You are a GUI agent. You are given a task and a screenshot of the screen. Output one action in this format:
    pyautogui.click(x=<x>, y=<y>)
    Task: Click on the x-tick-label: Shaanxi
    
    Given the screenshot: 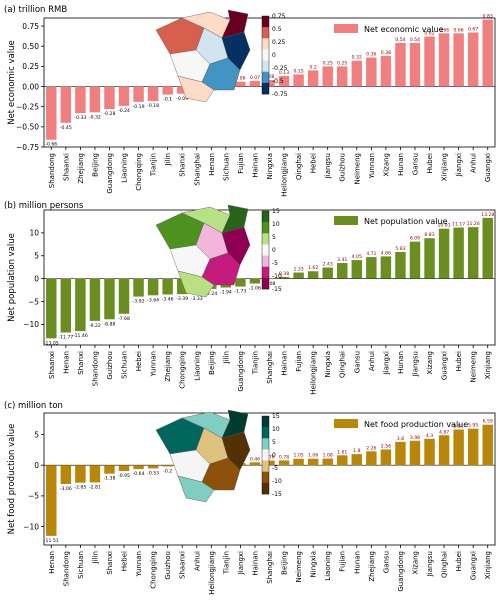 What is the action you would take?
    pyautogui.click(x=183, y=565)
    